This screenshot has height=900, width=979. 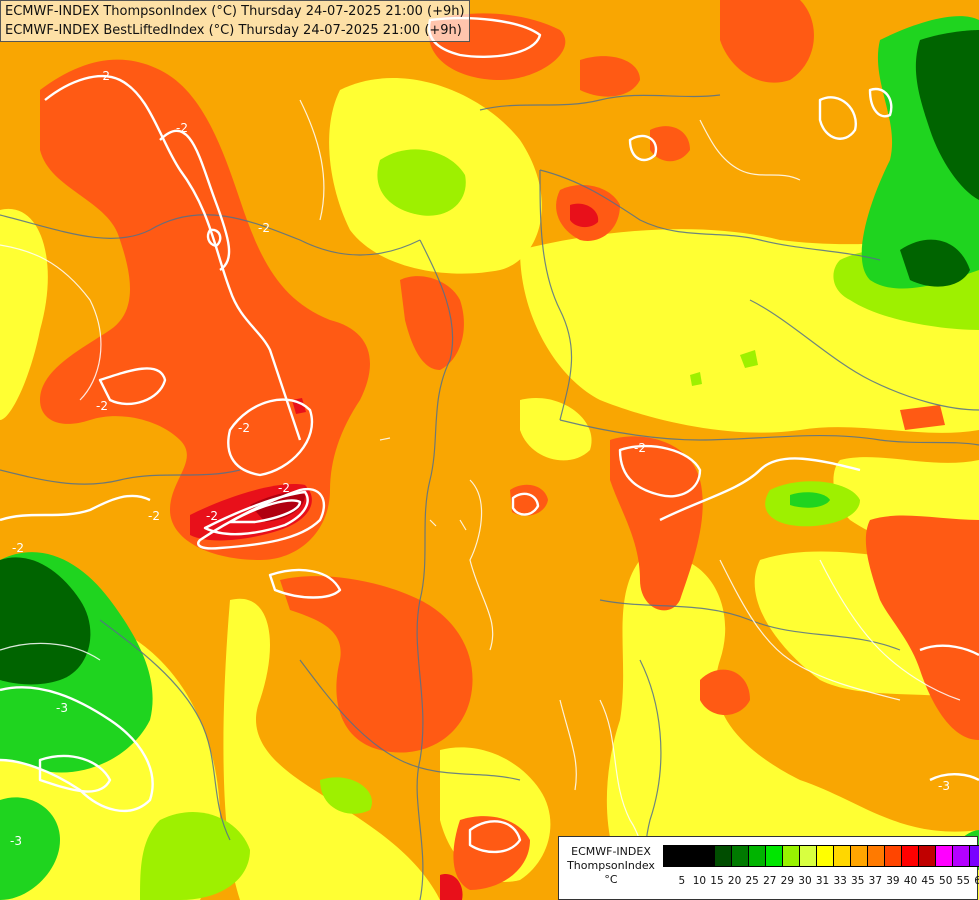 I want to click on legend-tick-label: 5, so click(x=682, y=881).